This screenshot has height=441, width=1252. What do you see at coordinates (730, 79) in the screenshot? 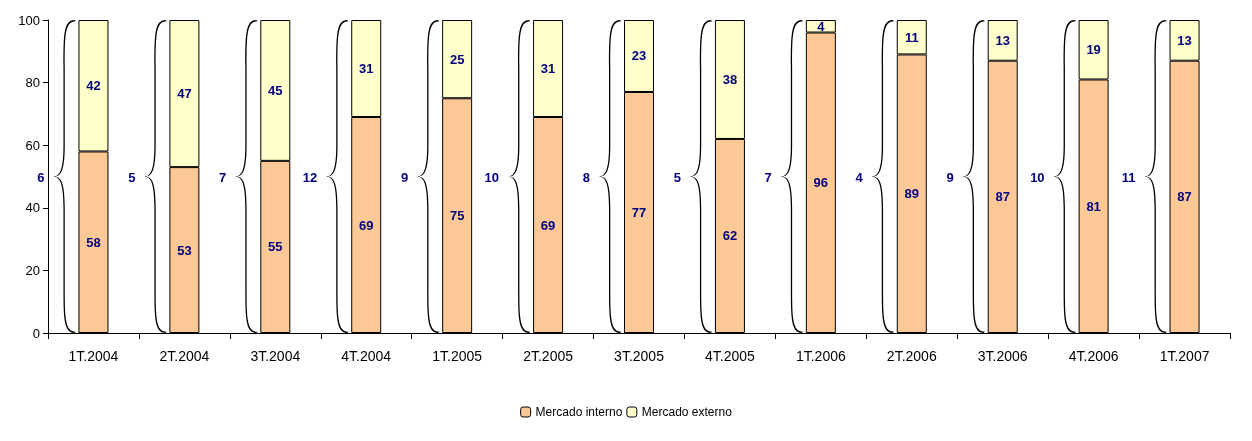
I see `data-label: 38` at bounding box center [730, 79].